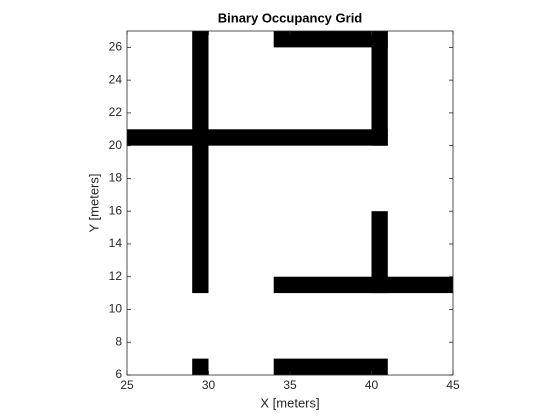  I want to click on y-tick-label: 8, so click(118, 341).